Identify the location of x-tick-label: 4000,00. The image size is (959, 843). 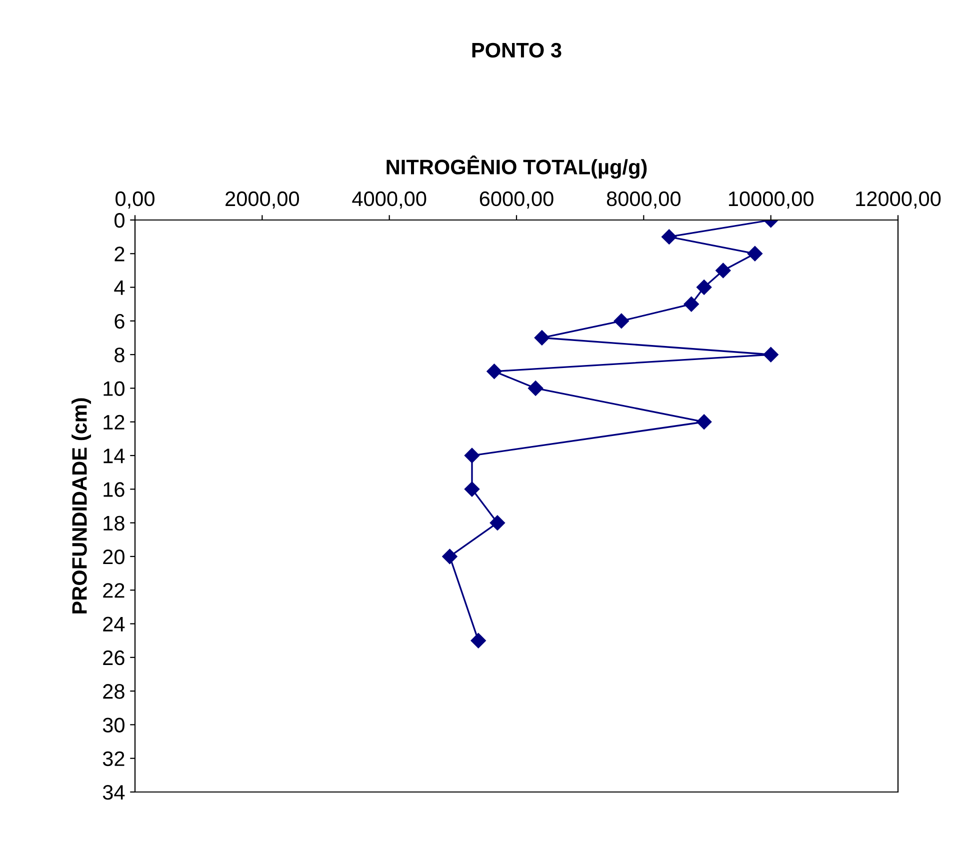
(389, 200).